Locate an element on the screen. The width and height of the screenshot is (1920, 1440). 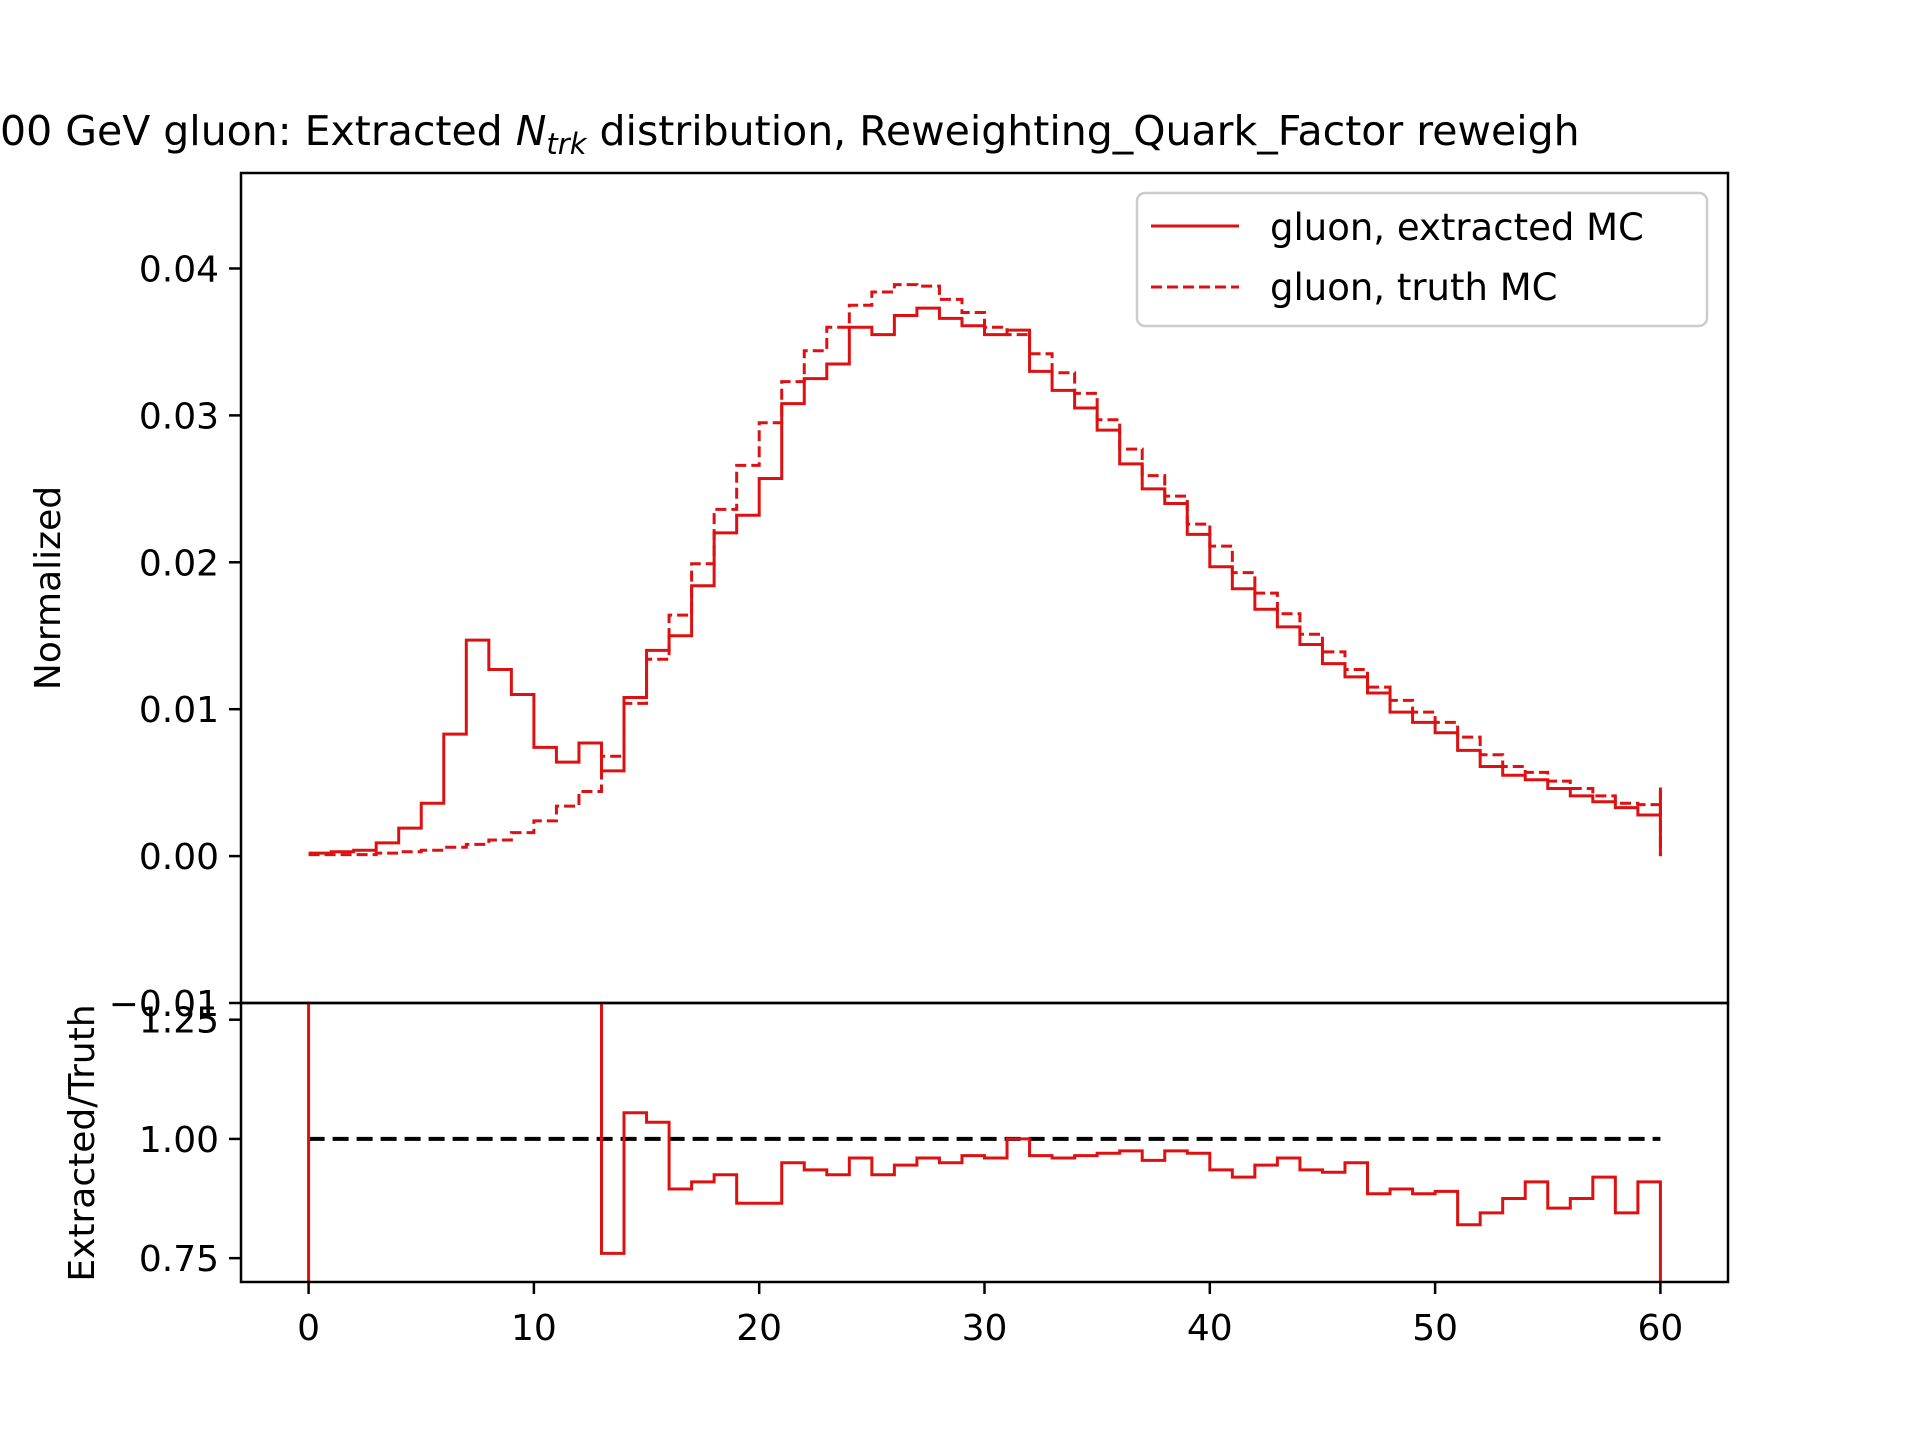
ratio-y-tick-label: 1.25 is located at coordinates (179, 1021).